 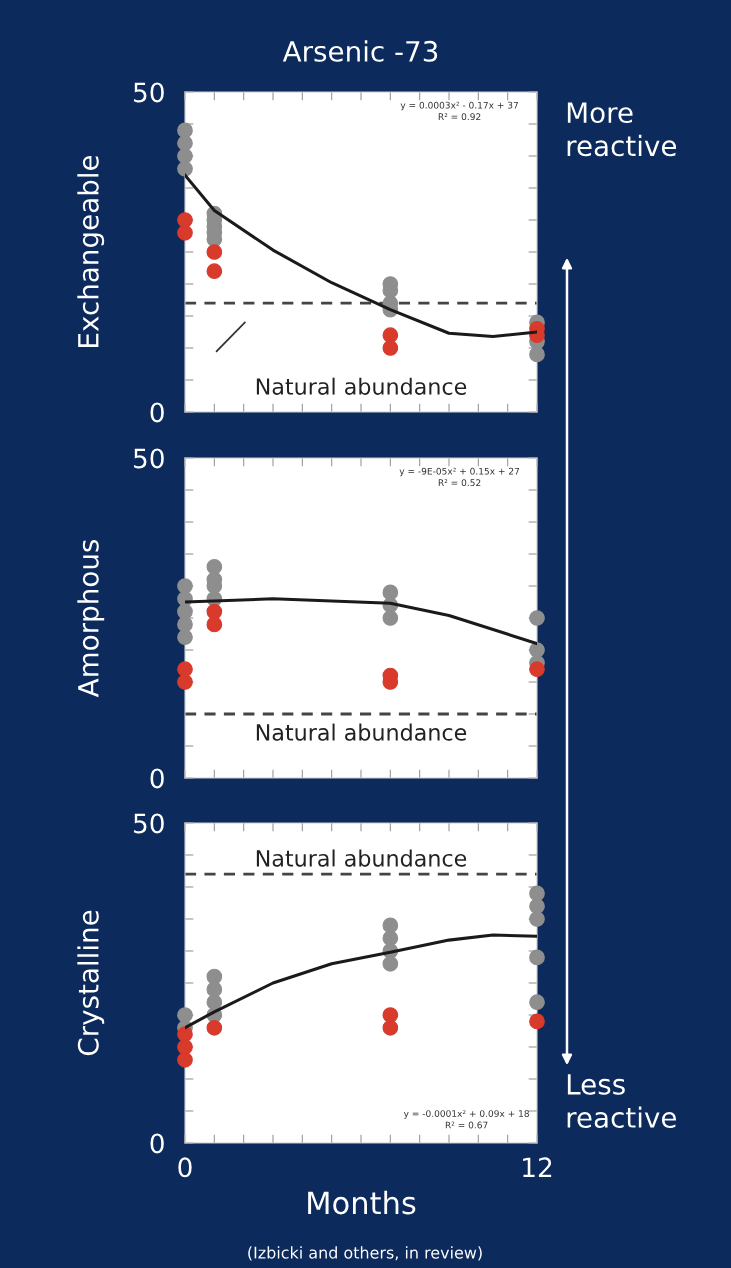 What do you see at coordinates (360, 51) in the screenshot?
I see `chart-title: Arsenic -73` at bounding box center [360, 51].